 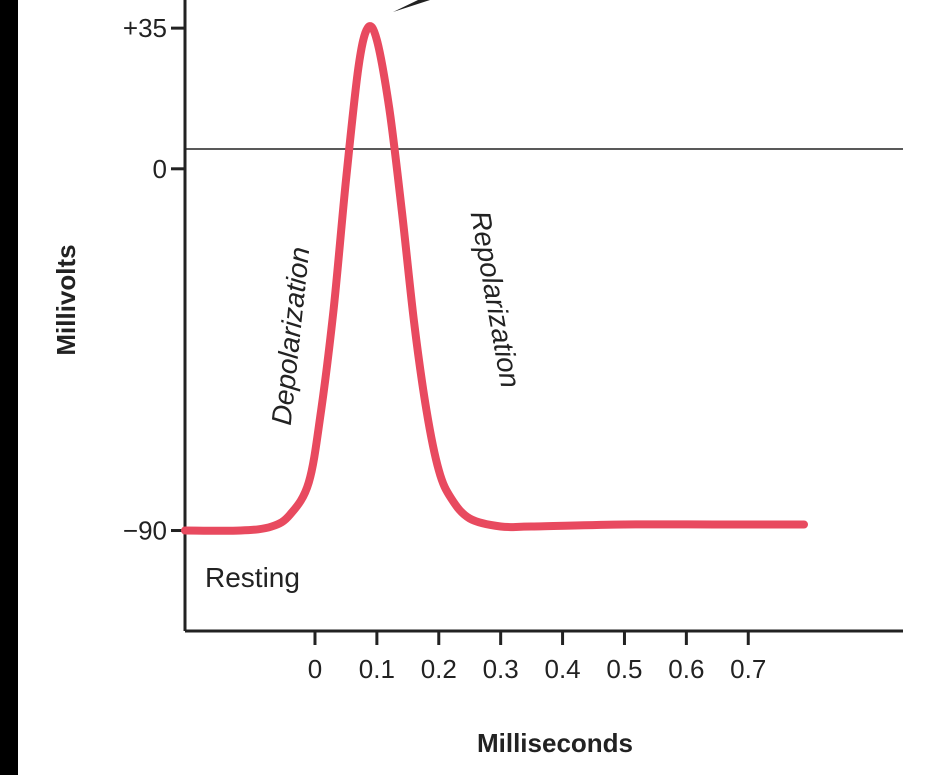 I want to click on y-axis-title: Millivolts, so click(x=66, y=299).